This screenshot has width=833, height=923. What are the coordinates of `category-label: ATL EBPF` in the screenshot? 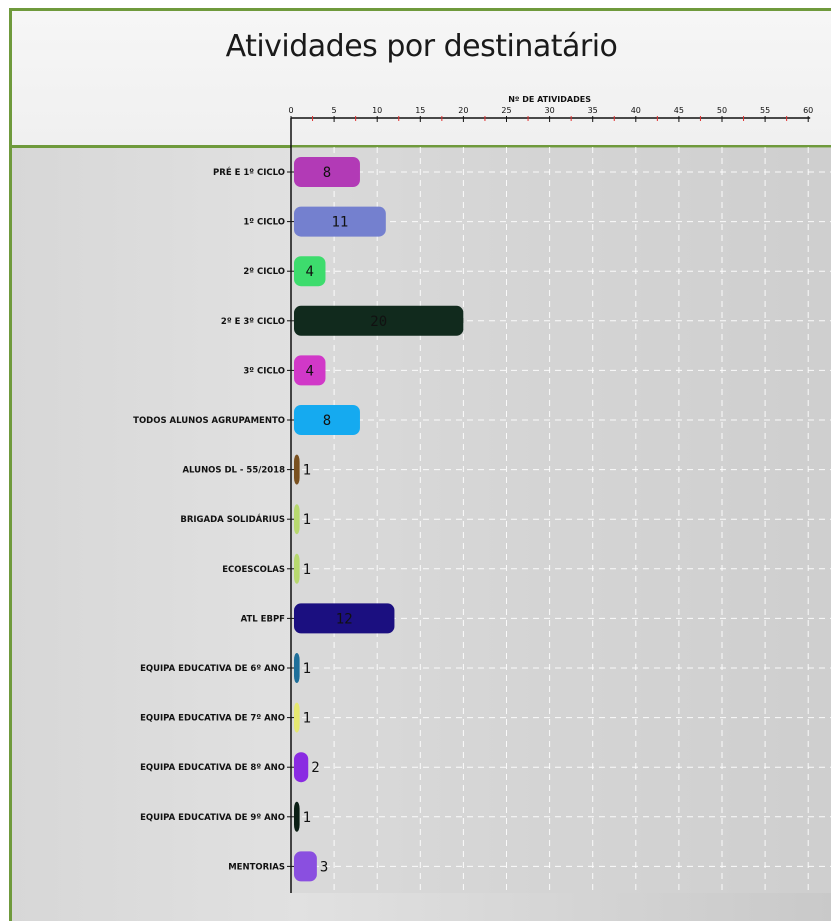 It's located at (263, 619).